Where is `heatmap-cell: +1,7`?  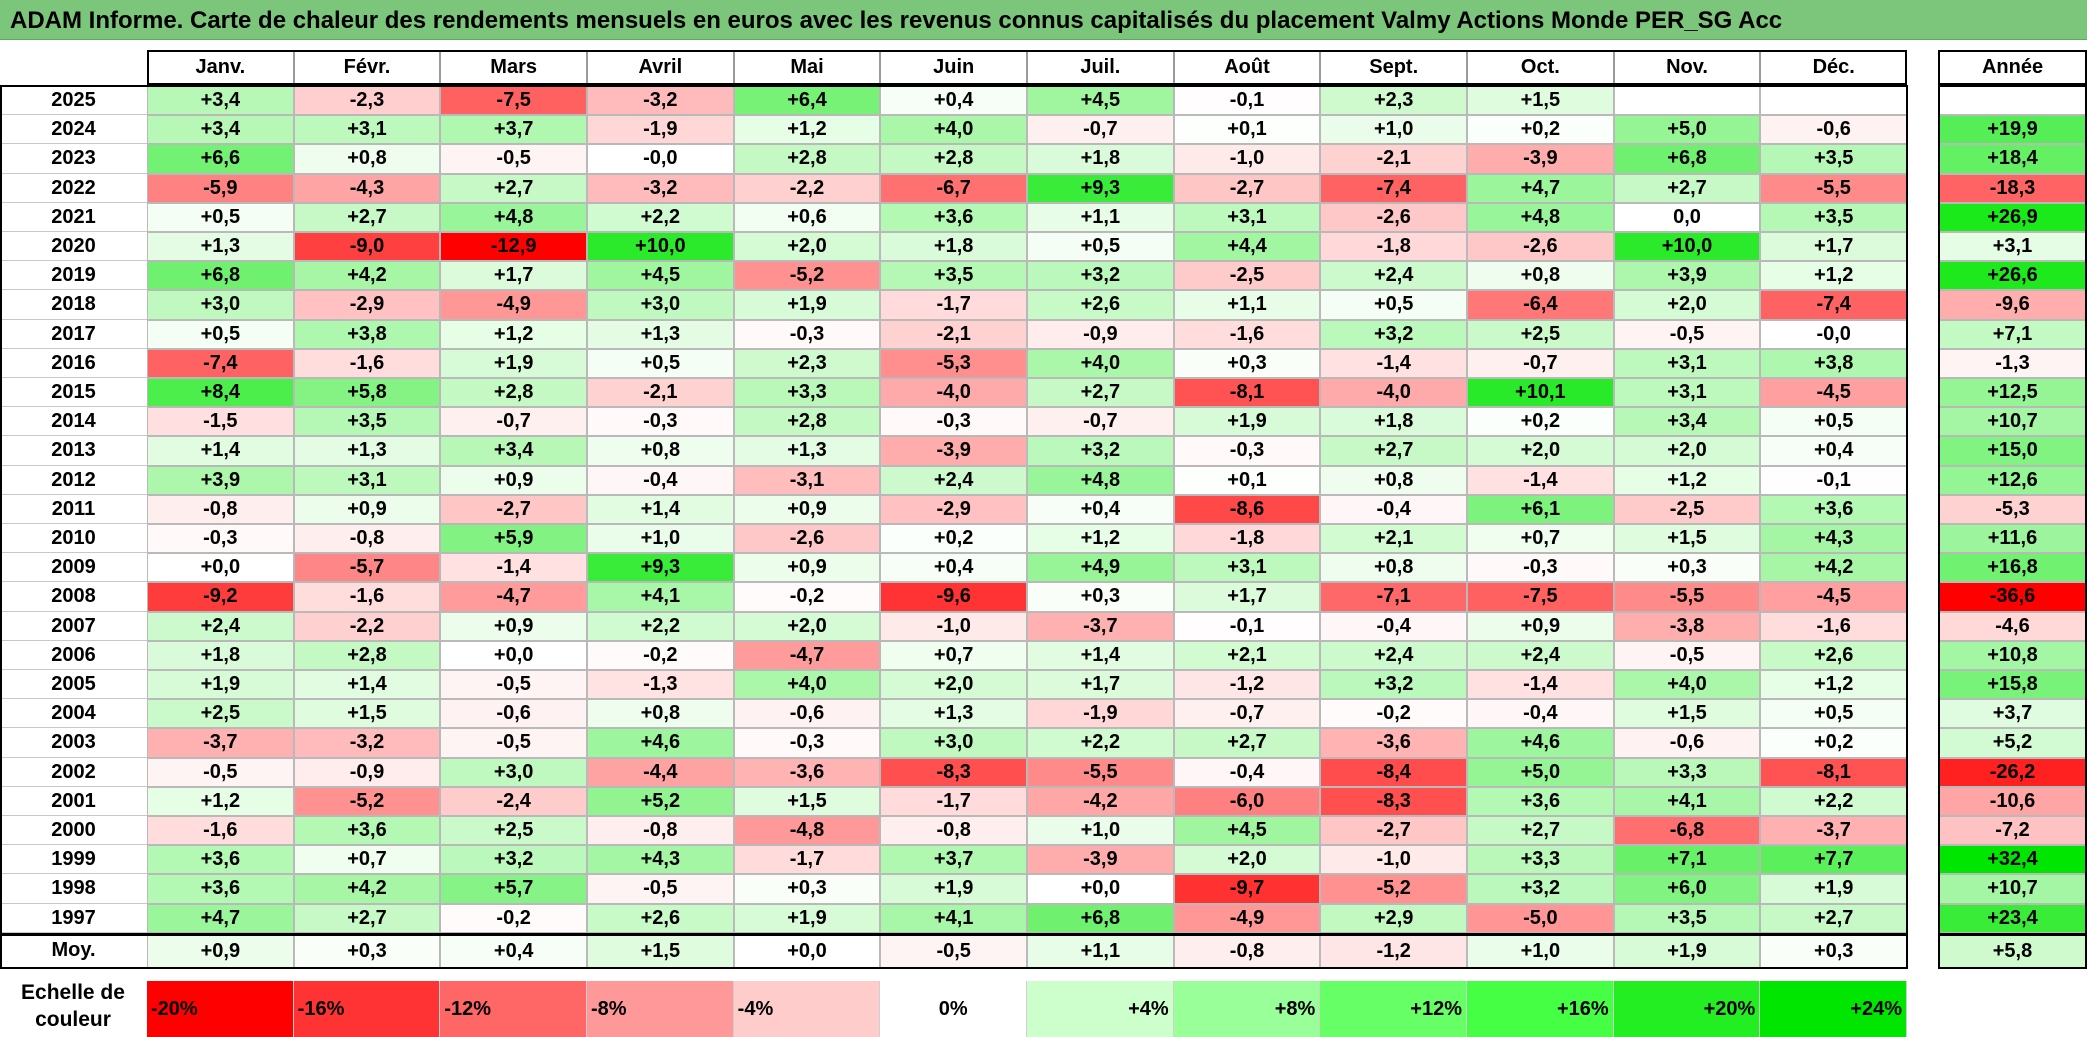
heatmap-cell: +1,7 is located at coordinates (1247, 597).